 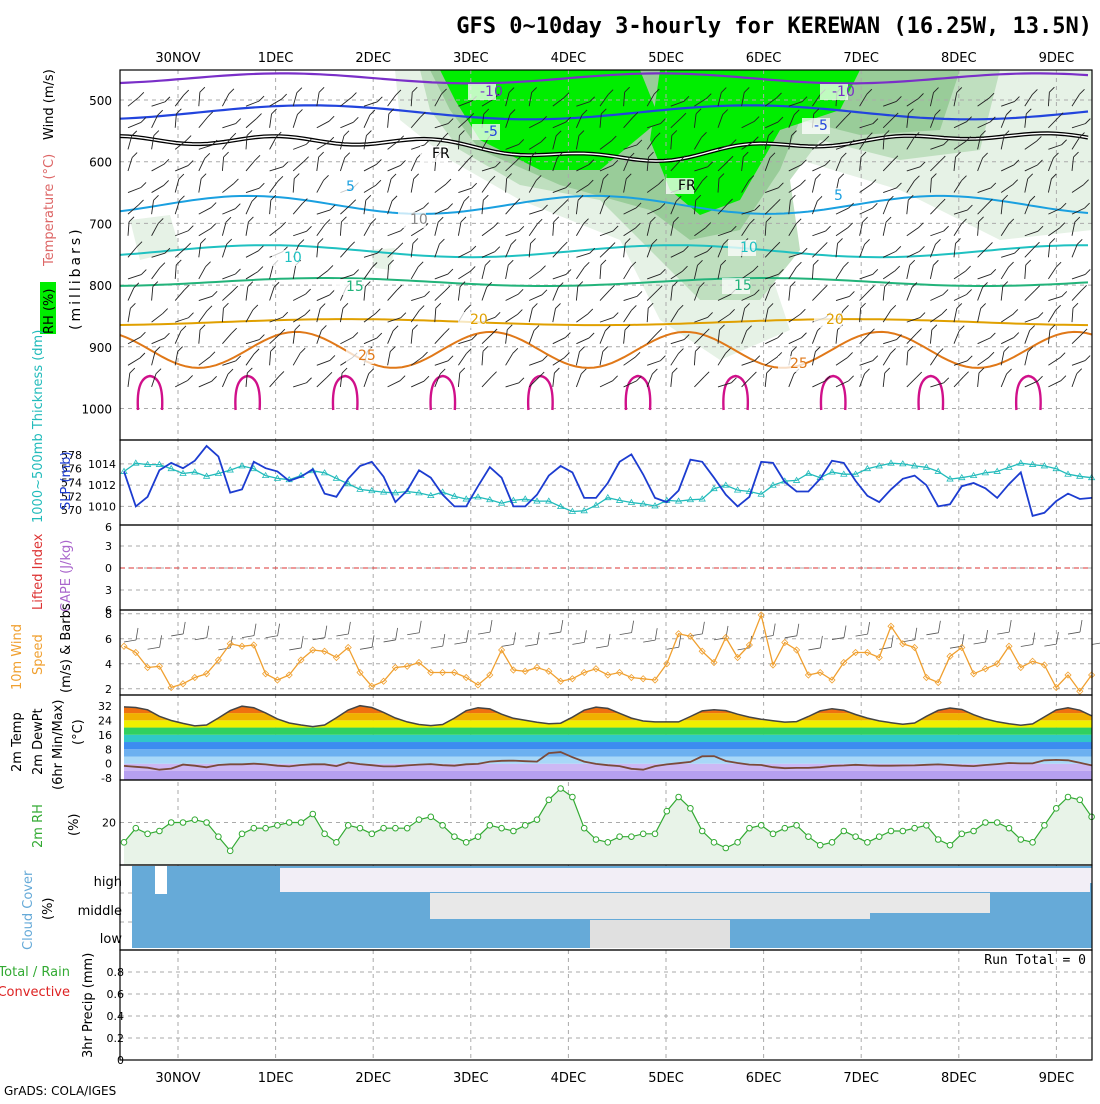 What do you see at coordinates (821, 126) in the screenshot?
I see `contour-label: -5` at bounding box center [821, 126].